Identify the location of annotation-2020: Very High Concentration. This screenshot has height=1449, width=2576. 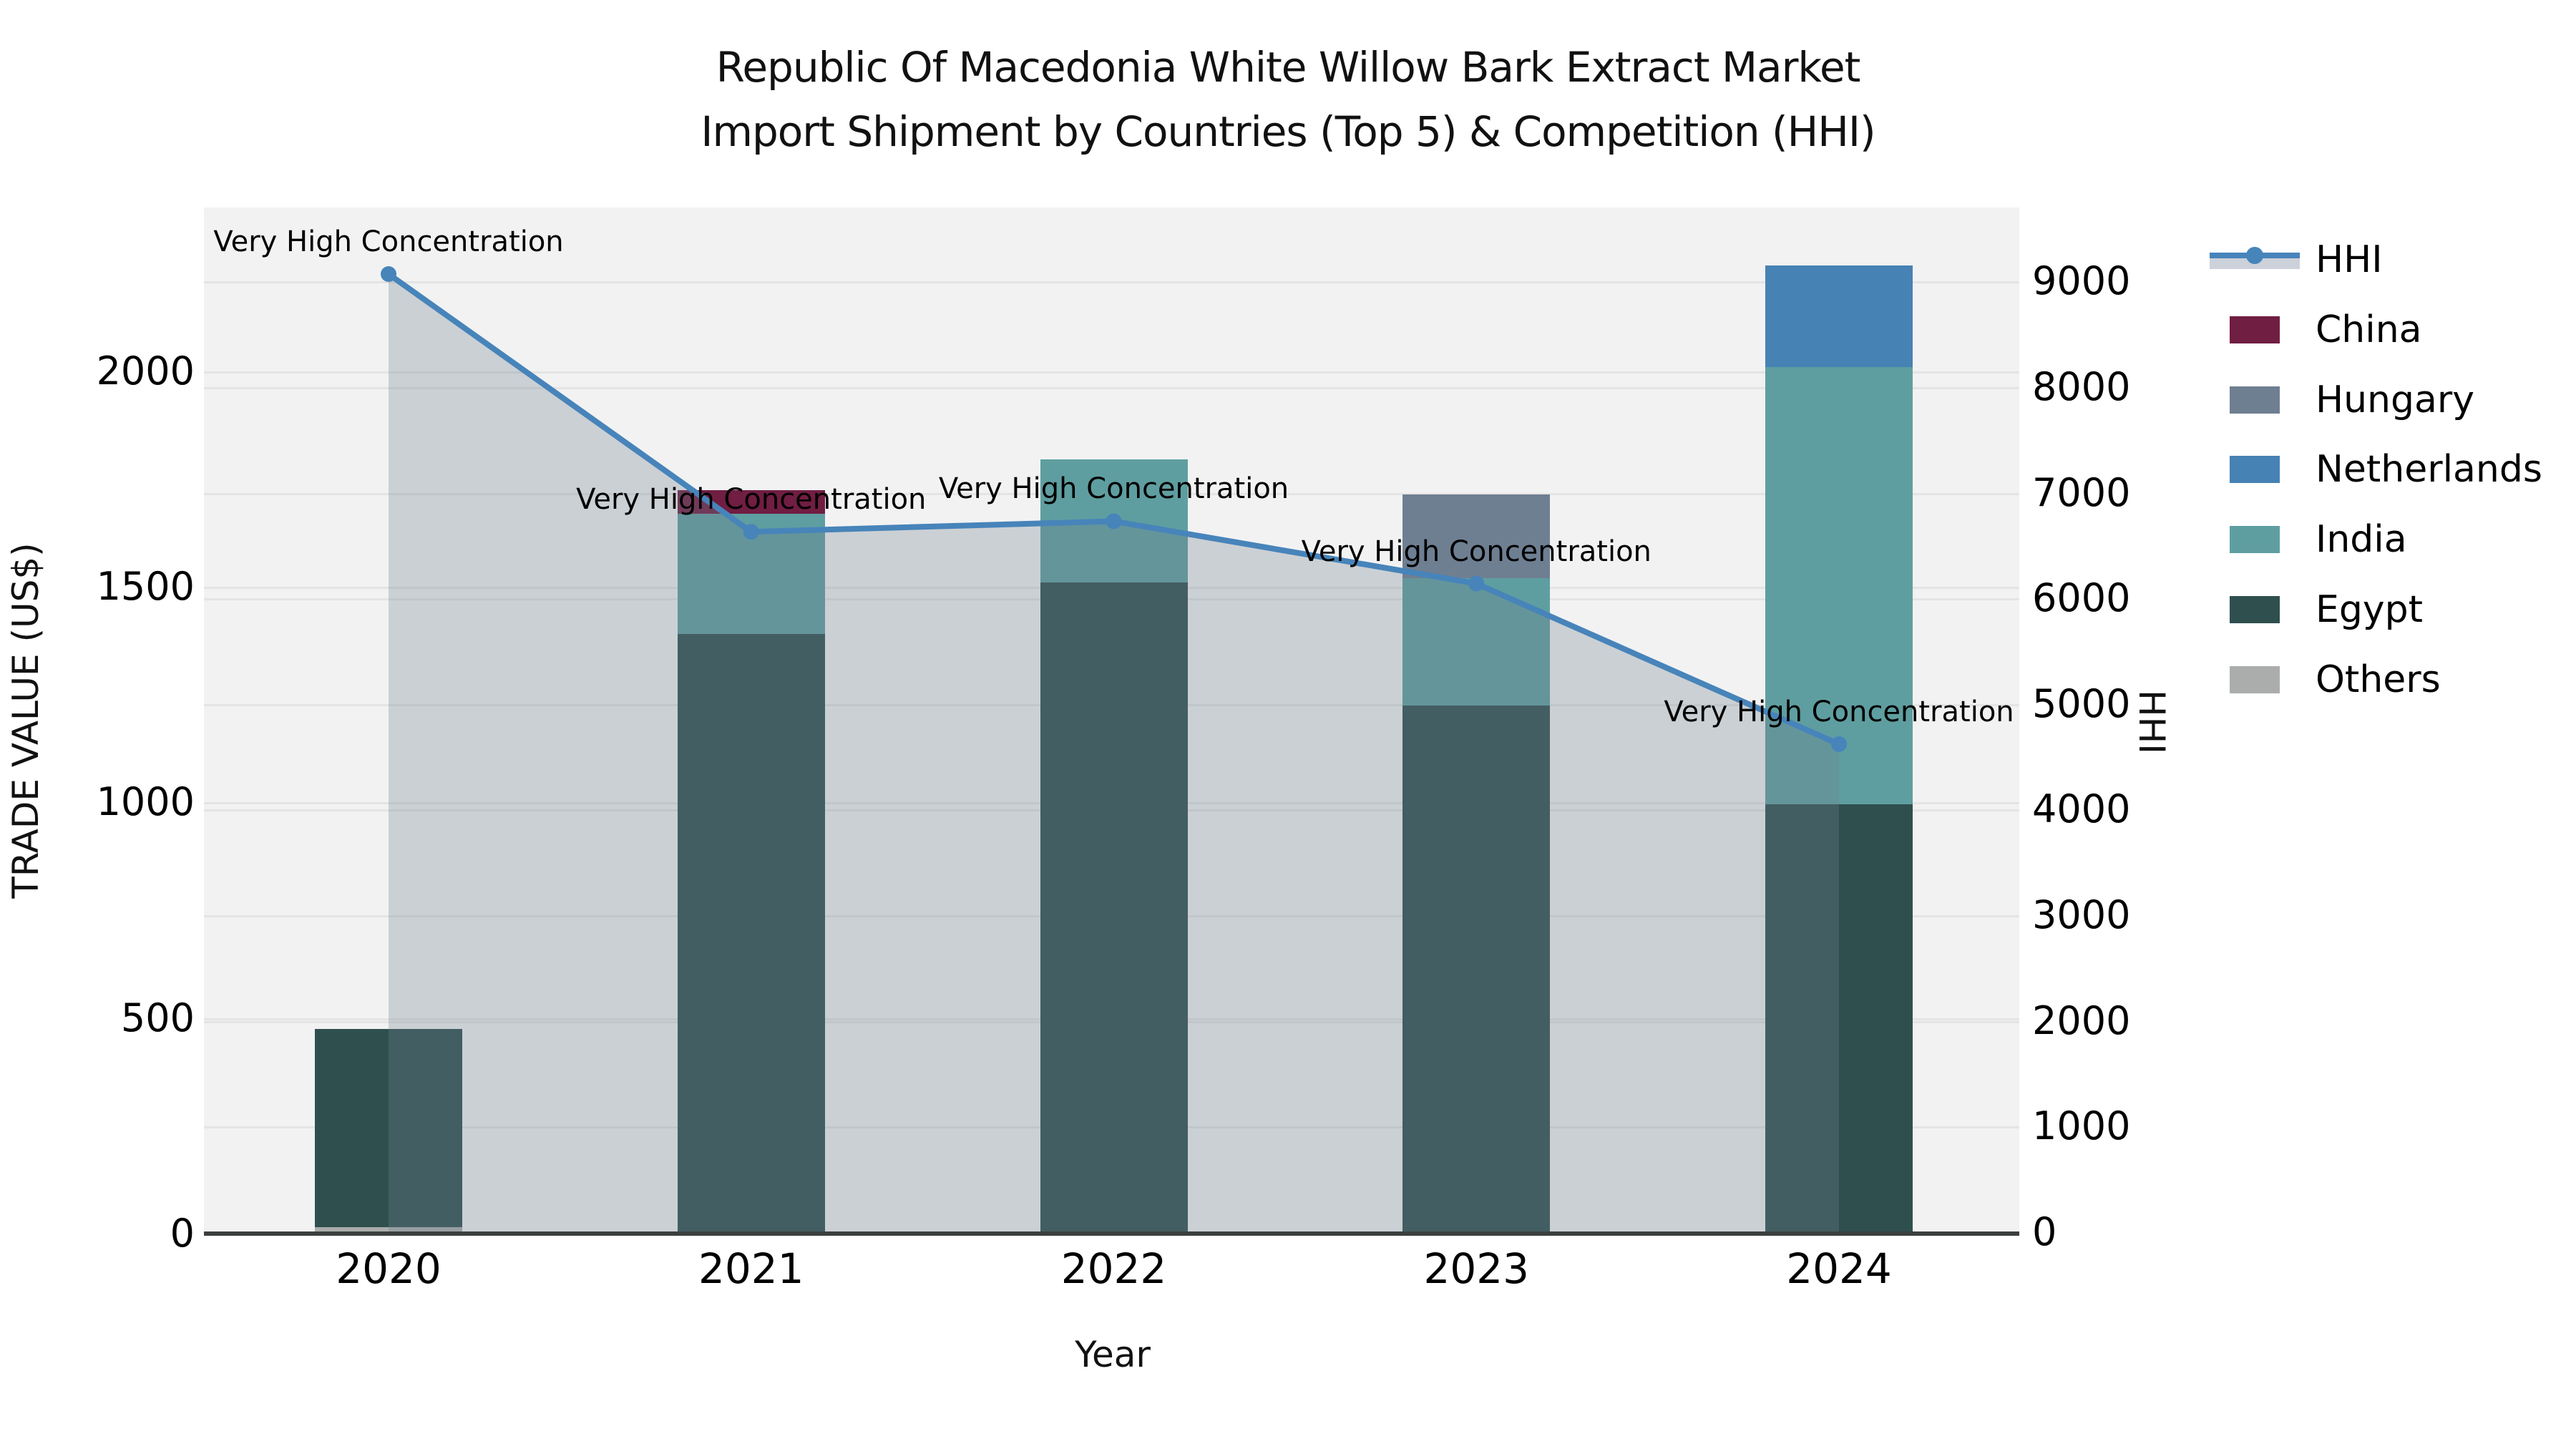
(389, 241).